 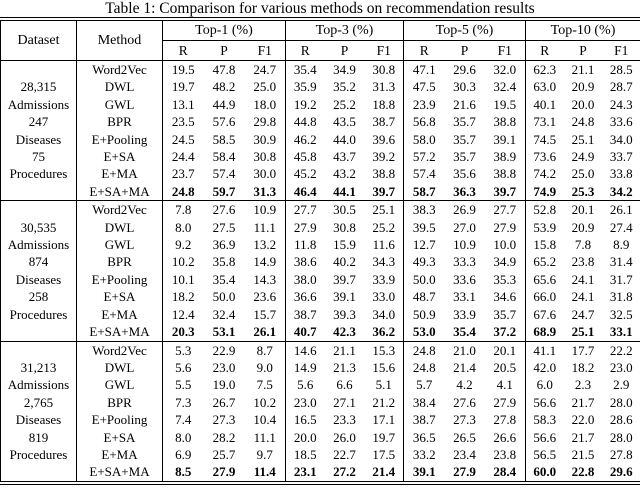 I want to click on value-cell: 21.4, so click(x=384, y=473).